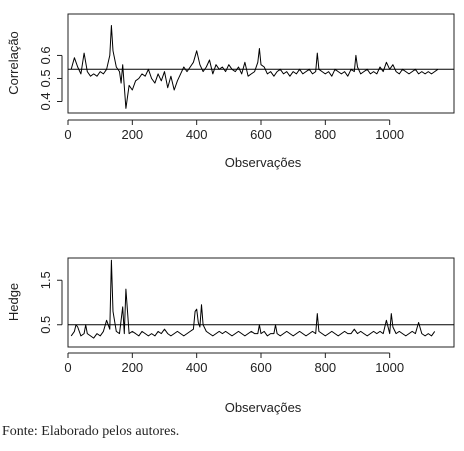  Describe the element at coordinates (45, 101) in the screenshot. I see `y-tick-label: 0.4` at that location.